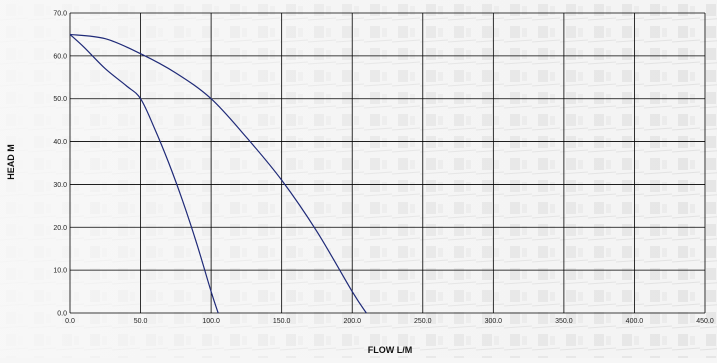 The image size is (717, 363). Describe the element at coordinates (60, 142) in the screenshot. I see `y-tick-label: 40.0` at that location.